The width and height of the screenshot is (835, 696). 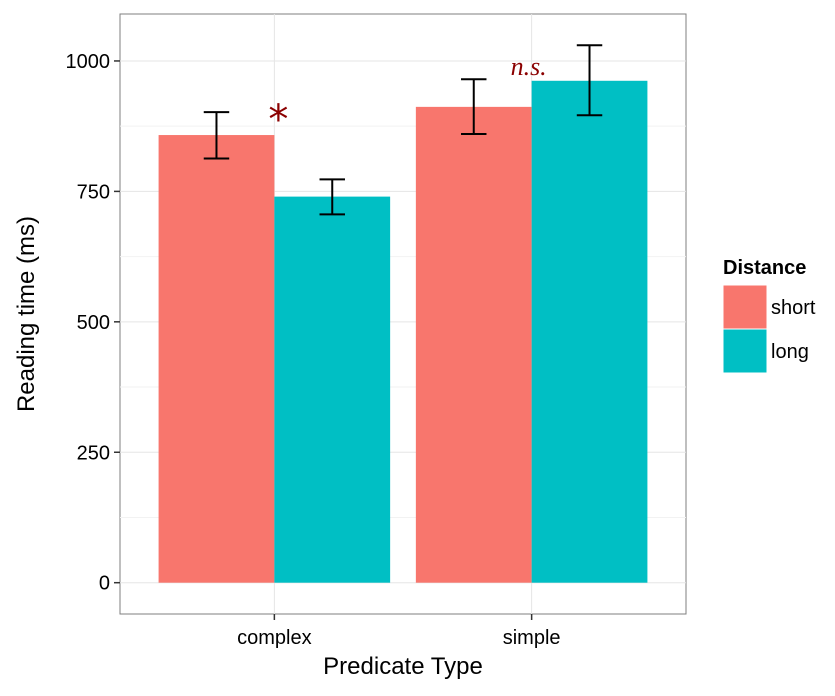 I want to click on legend-title: Distance, so click(x=764, y=268).